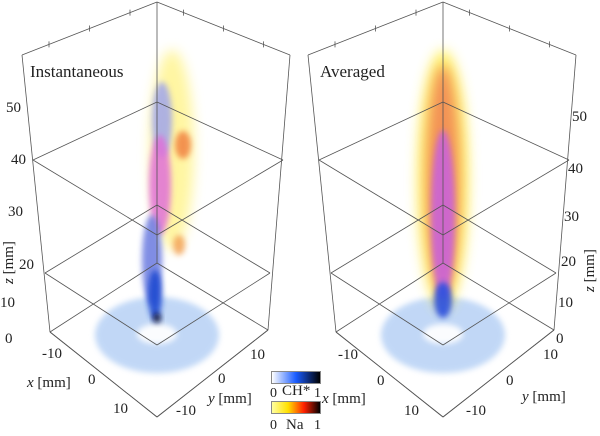 This screenshot has height=436, width=600. What do you see at coordinates (295, 425) in the screenshot?
I see `colorbar-na-label: Na` at bounding box center [295, 425].